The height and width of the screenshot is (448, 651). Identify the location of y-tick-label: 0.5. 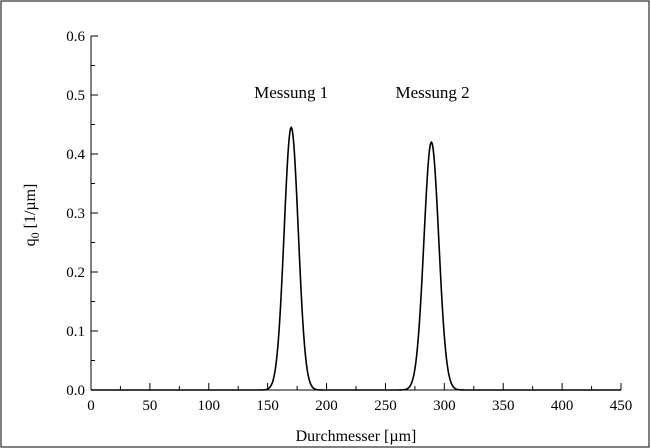
(75, 96).